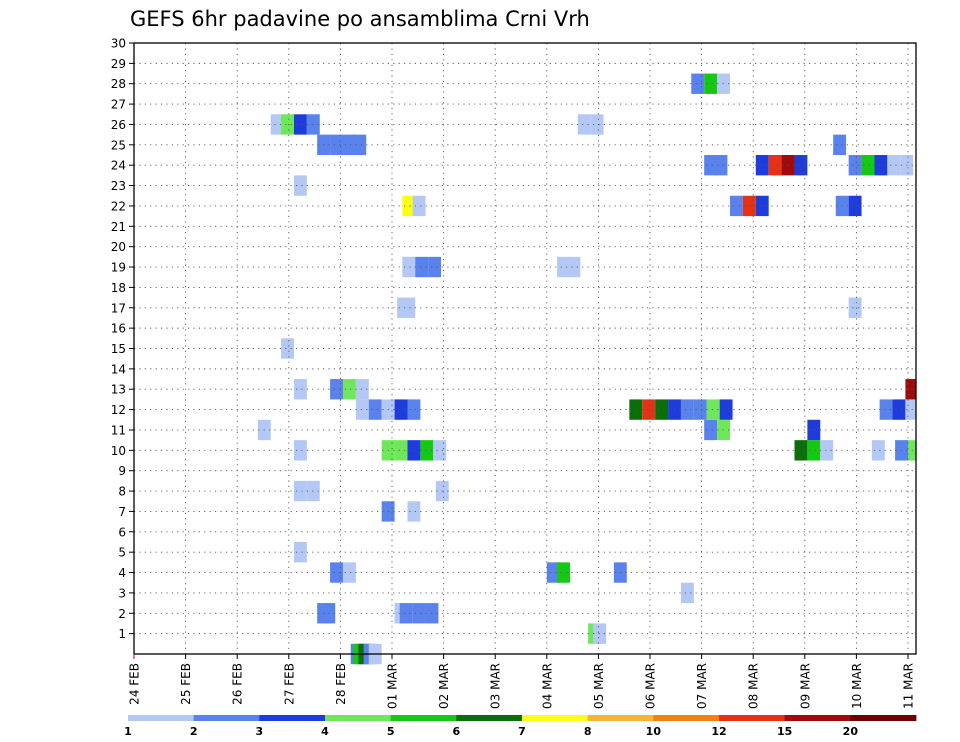 This screenshot has width=960, height=742. What do you see at coordinates (122, 634) in the screenshot?
I see `y-tick-label: 1` at bounding box center [122, 634].